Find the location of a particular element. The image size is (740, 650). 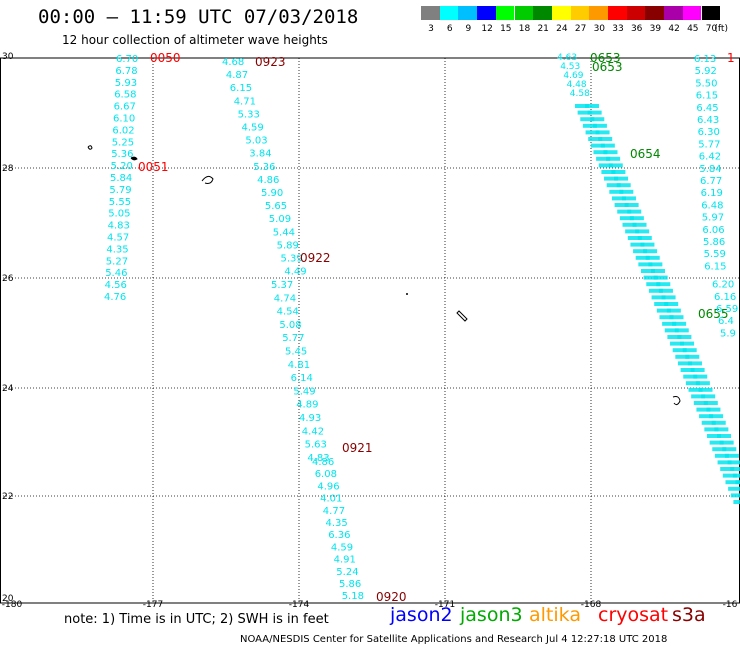

swh-value: 5.77 is located at coordinates (293, 338).